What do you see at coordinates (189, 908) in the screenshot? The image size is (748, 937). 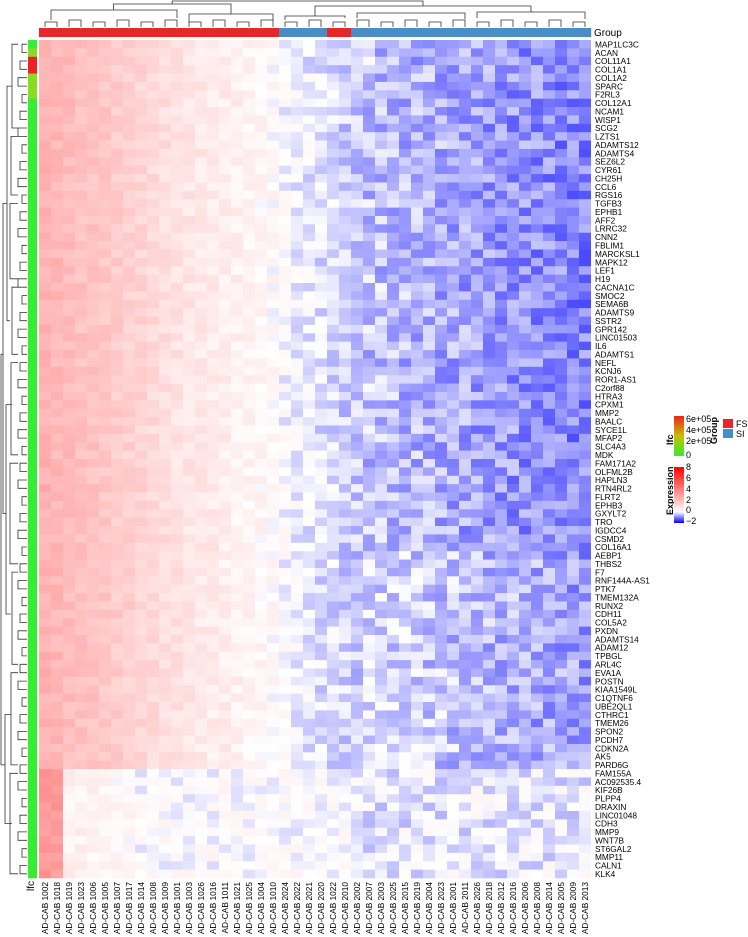 I see `column-label: AD-CAB 1003` at bounding box center [189, 908].